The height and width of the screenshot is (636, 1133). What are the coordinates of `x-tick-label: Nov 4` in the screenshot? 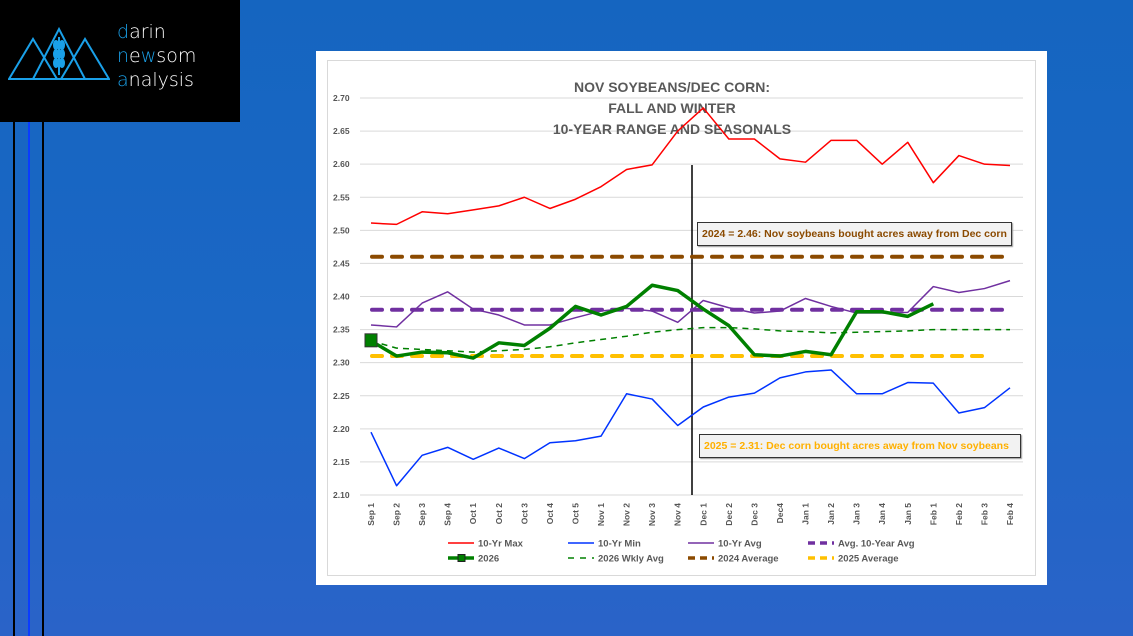 It's located at (678, 514).